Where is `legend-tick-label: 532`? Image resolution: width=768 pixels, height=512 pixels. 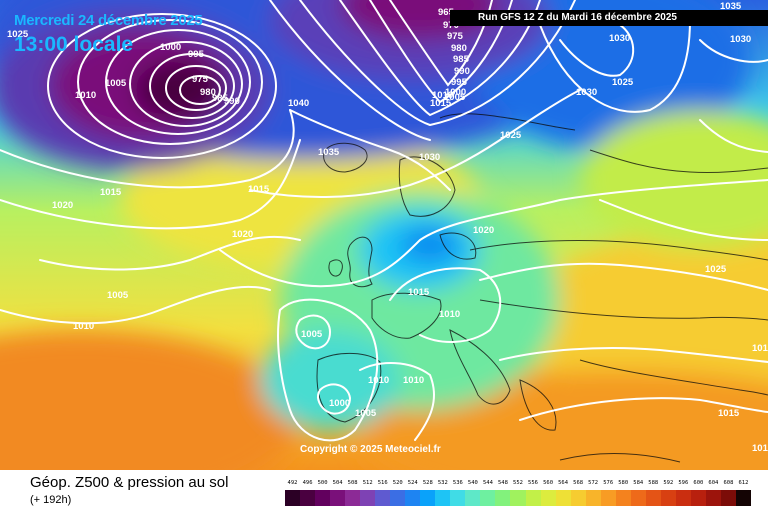 legend-tick-label: 532 is located at coordinates (442, 483).